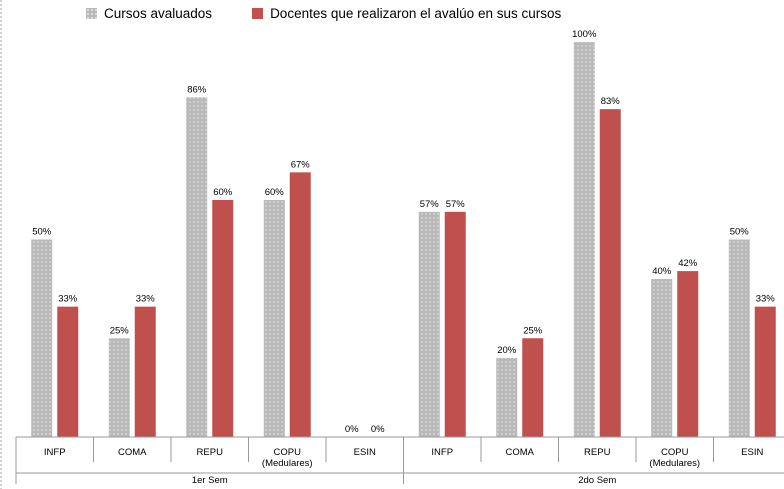  I want to click on data-label-docentes-4: 0%, so click(378, 429).